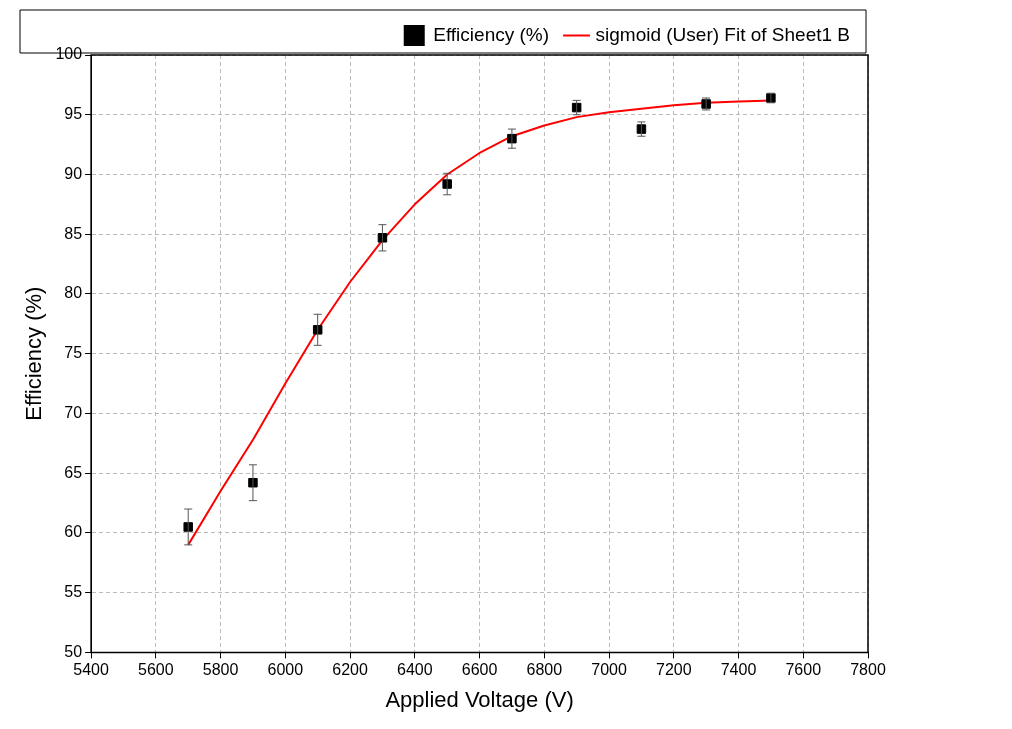 The height and width of the screenshot is (729, 1012). What do you see at coordinates (723, 34) in the screenshot?
I see `legend-label: sigmoid (User) Fit of Sheet1 B` at bounding box center [723, 34].